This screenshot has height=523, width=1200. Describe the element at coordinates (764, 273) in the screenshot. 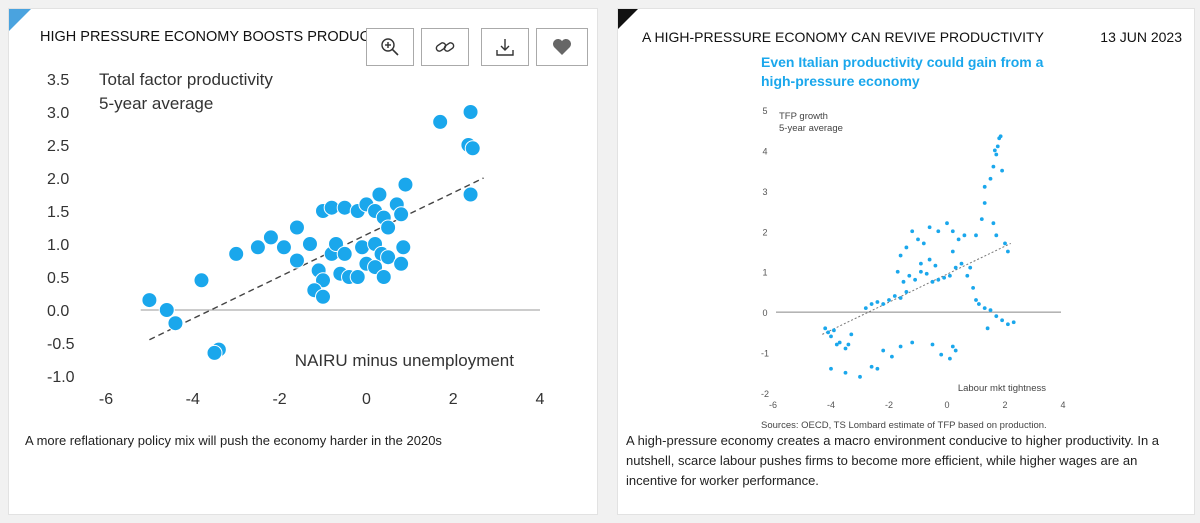

I see `y-tick-label: 1` at that location.